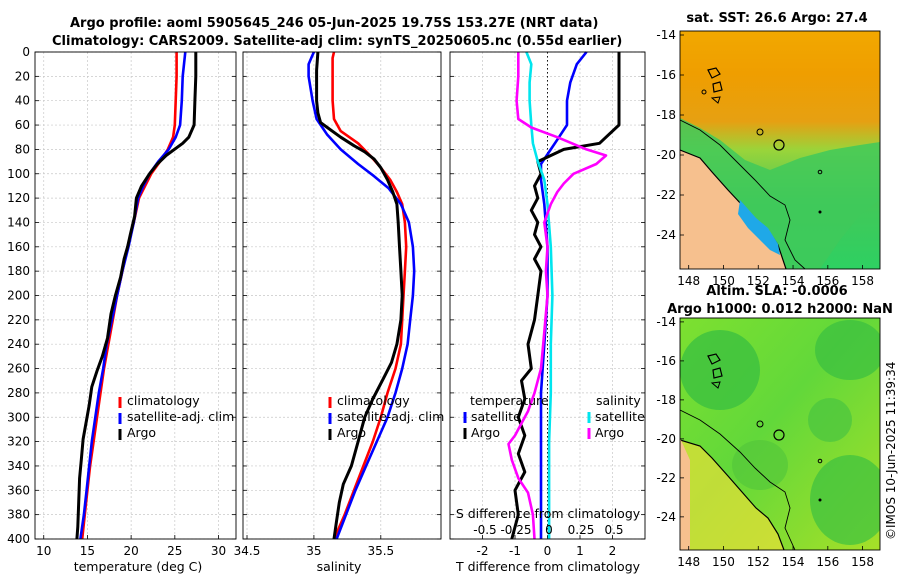  Describe the element at coordinates (22, 76) in the screenshot. I see `y-tick-label: 20` at that location.